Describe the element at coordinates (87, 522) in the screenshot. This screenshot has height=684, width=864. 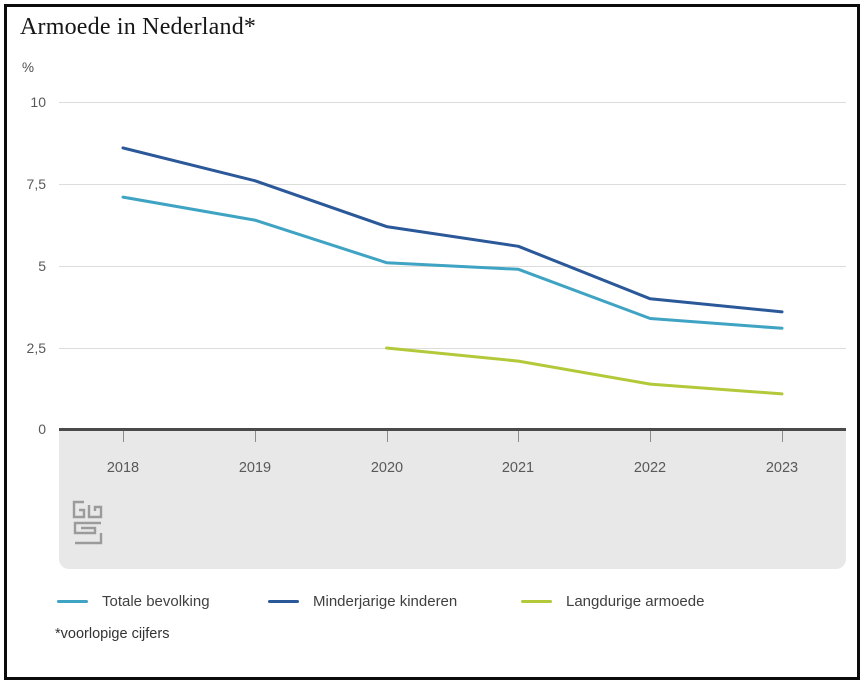
I see `cbs-logo-icon` at that location.